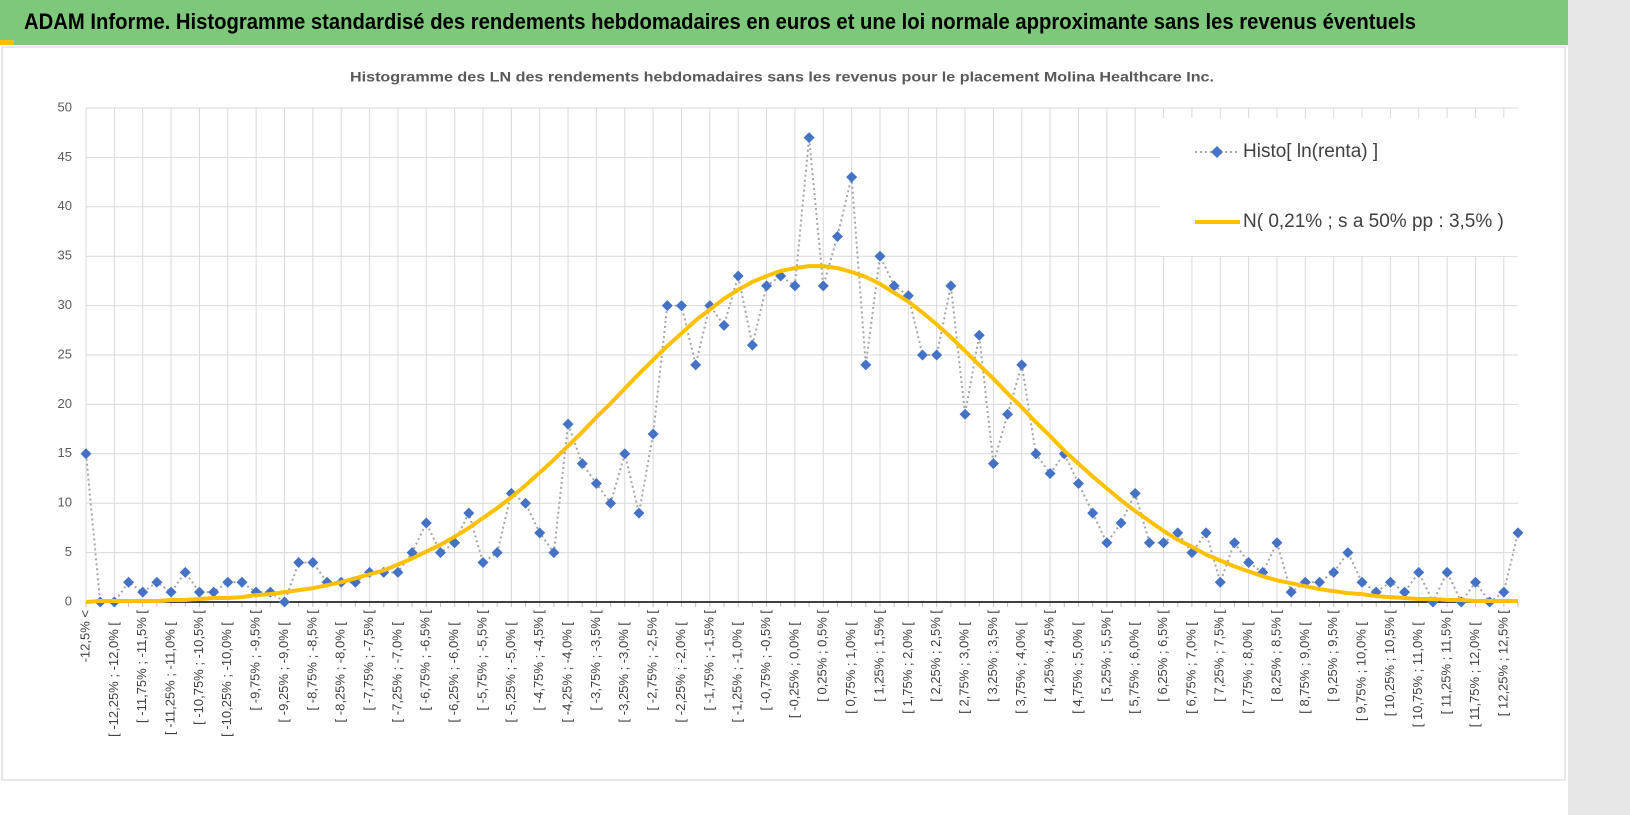  Describe the element at coordinates (65, 156) in the screenshot. I see `y-tick-label: 45` at that location.